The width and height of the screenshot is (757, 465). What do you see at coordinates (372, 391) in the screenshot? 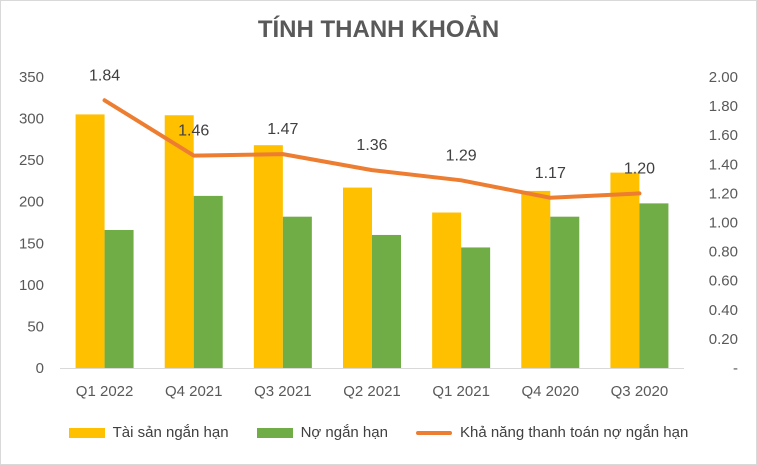
I see `x-tick-label: Q2 2021` at bounding box center [372, 391].